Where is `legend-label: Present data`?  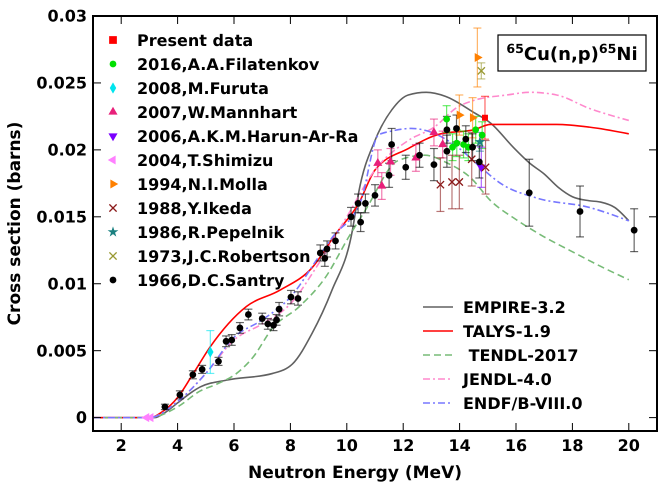 legend-label: Present data is located at coordinates (195, 40).